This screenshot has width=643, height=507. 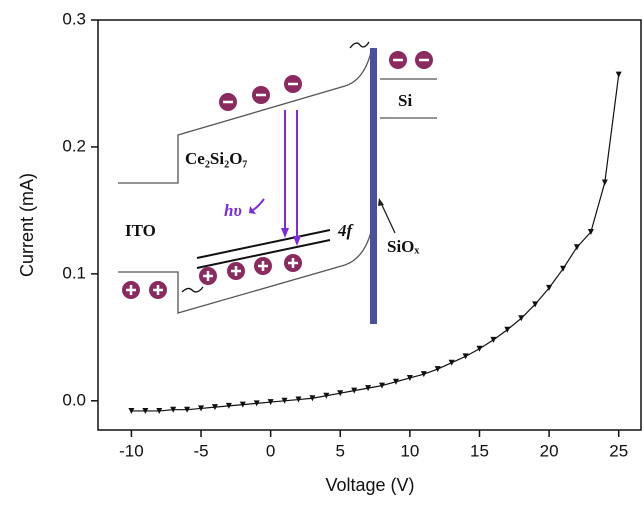 I want to click on y-tick-label: 0.2, so click(x=74, y=145).